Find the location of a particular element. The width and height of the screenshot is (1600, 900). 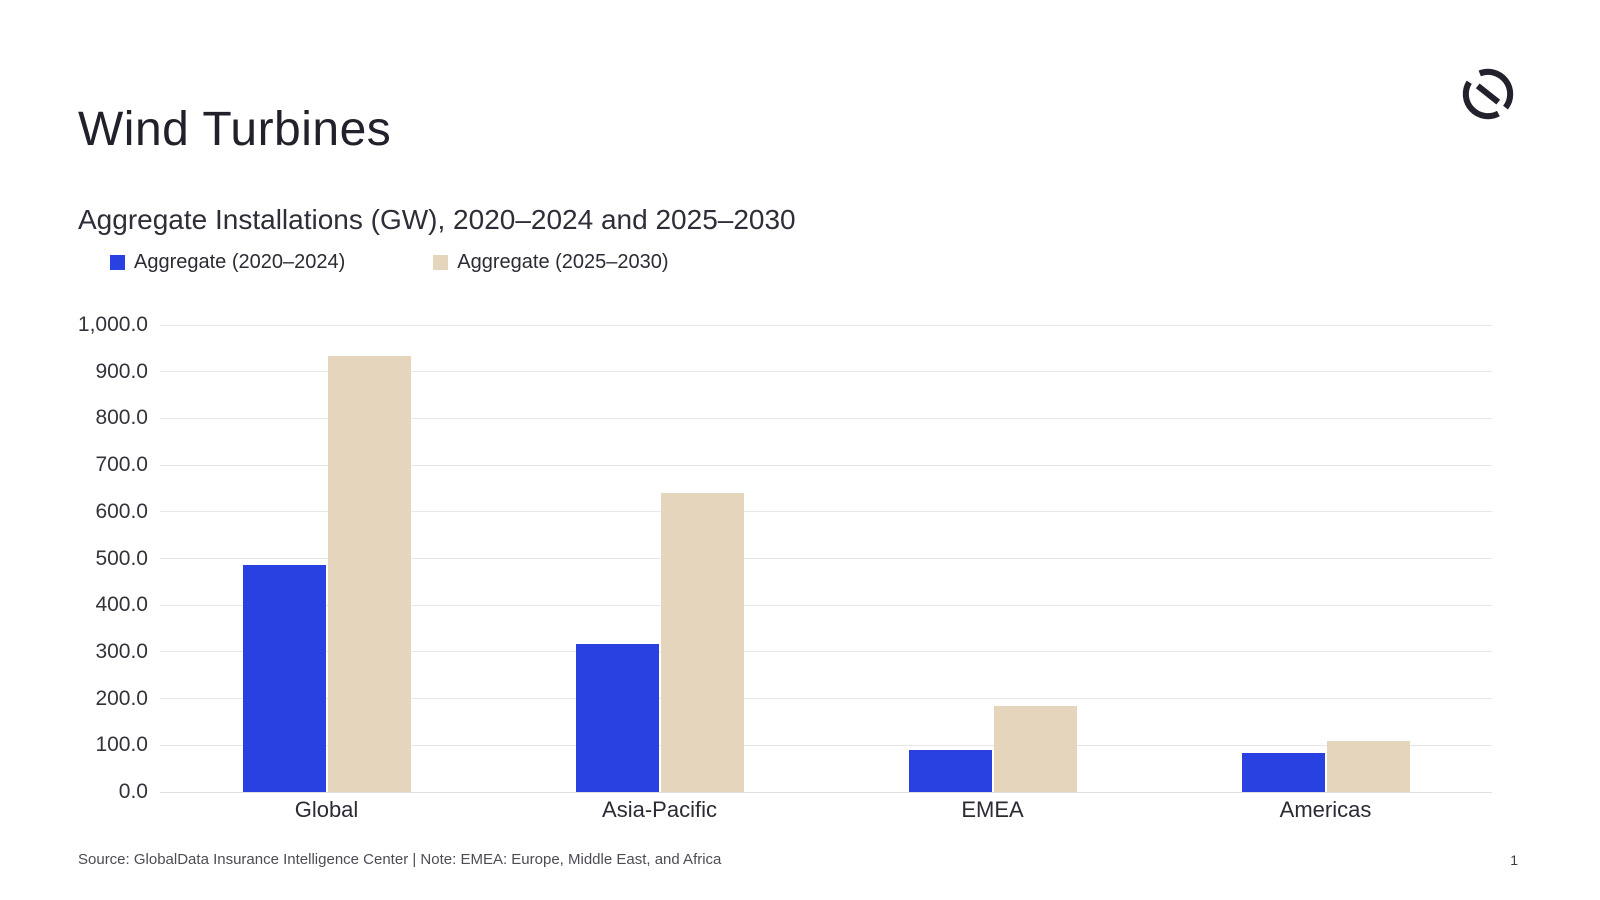

y-tick-label: 200.0 is located at coordinates (121, 698).